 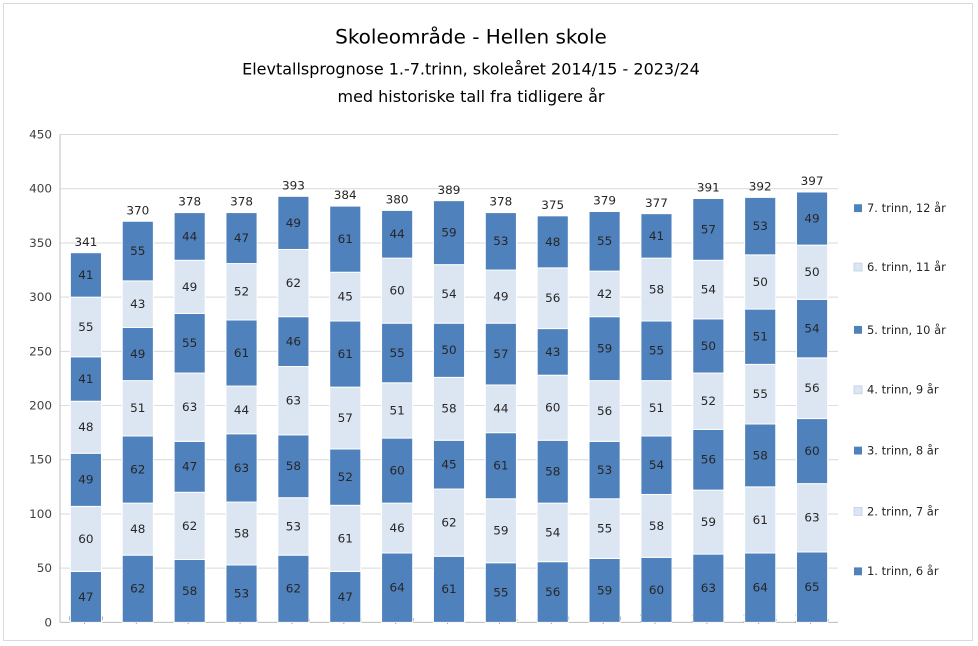 I want to click on data-label: 57, so click(x=708, y=229).